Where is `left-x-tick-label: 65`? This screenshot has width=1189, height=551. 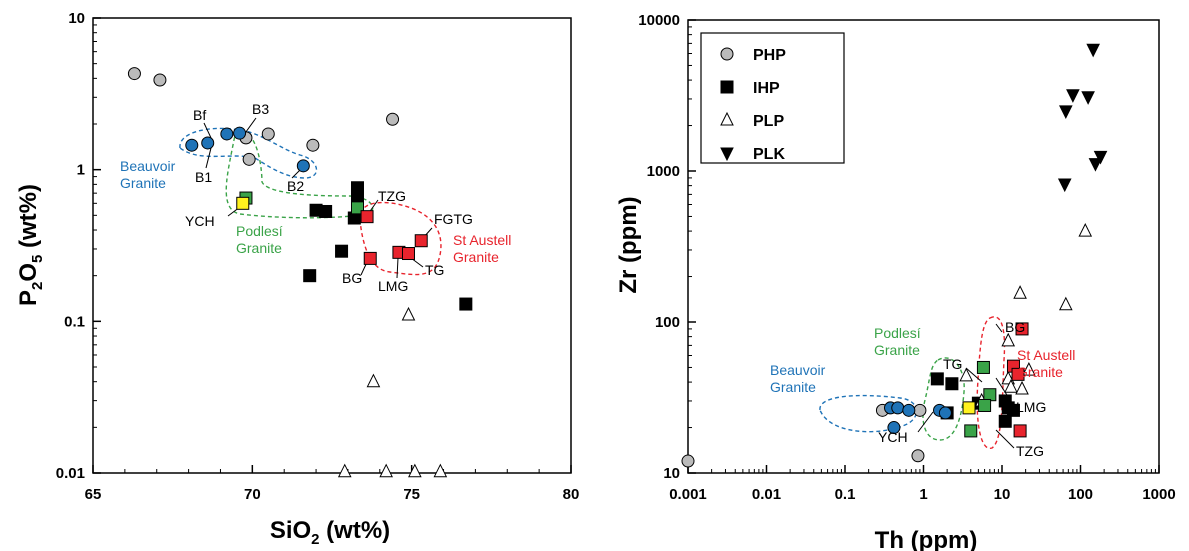 left-x-tick-label: 65 is located at coordinates (93, 494).